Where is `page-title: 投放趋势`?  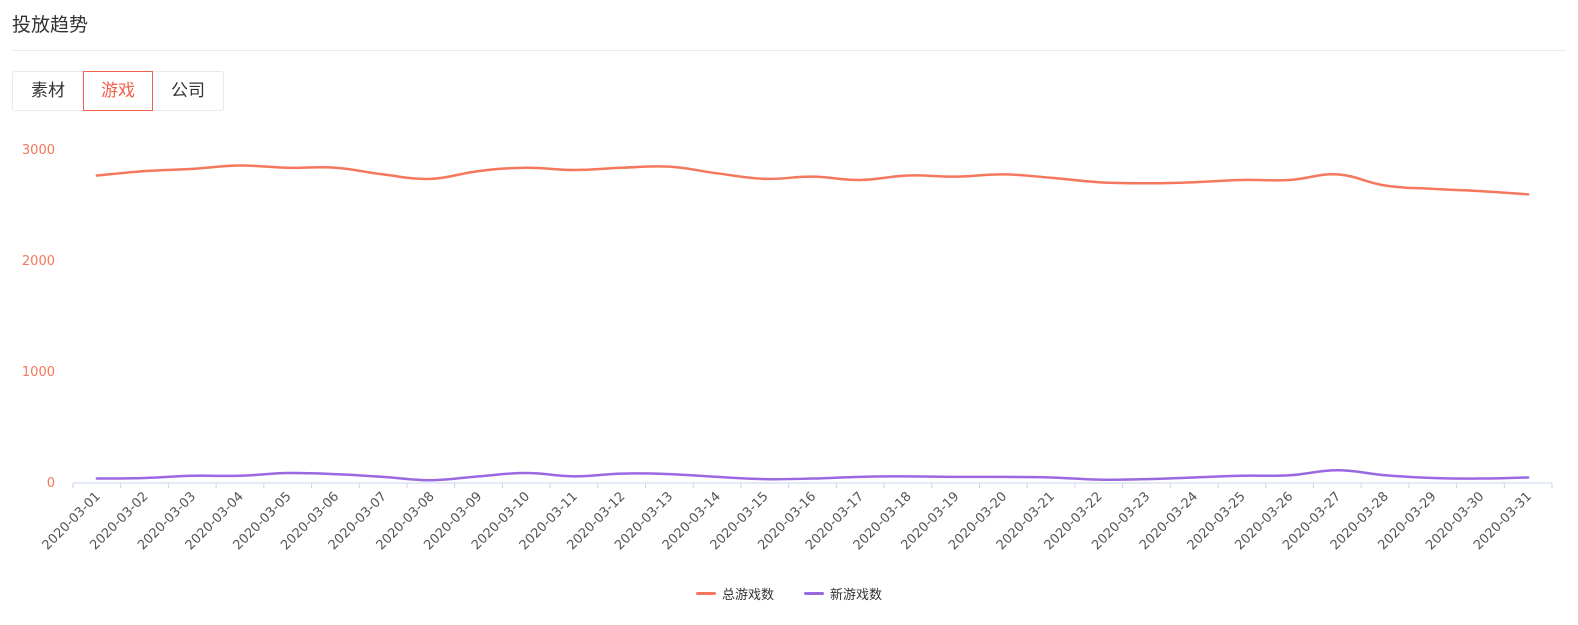
page-title: 投放趋势 is located at coordinates (50, 25).